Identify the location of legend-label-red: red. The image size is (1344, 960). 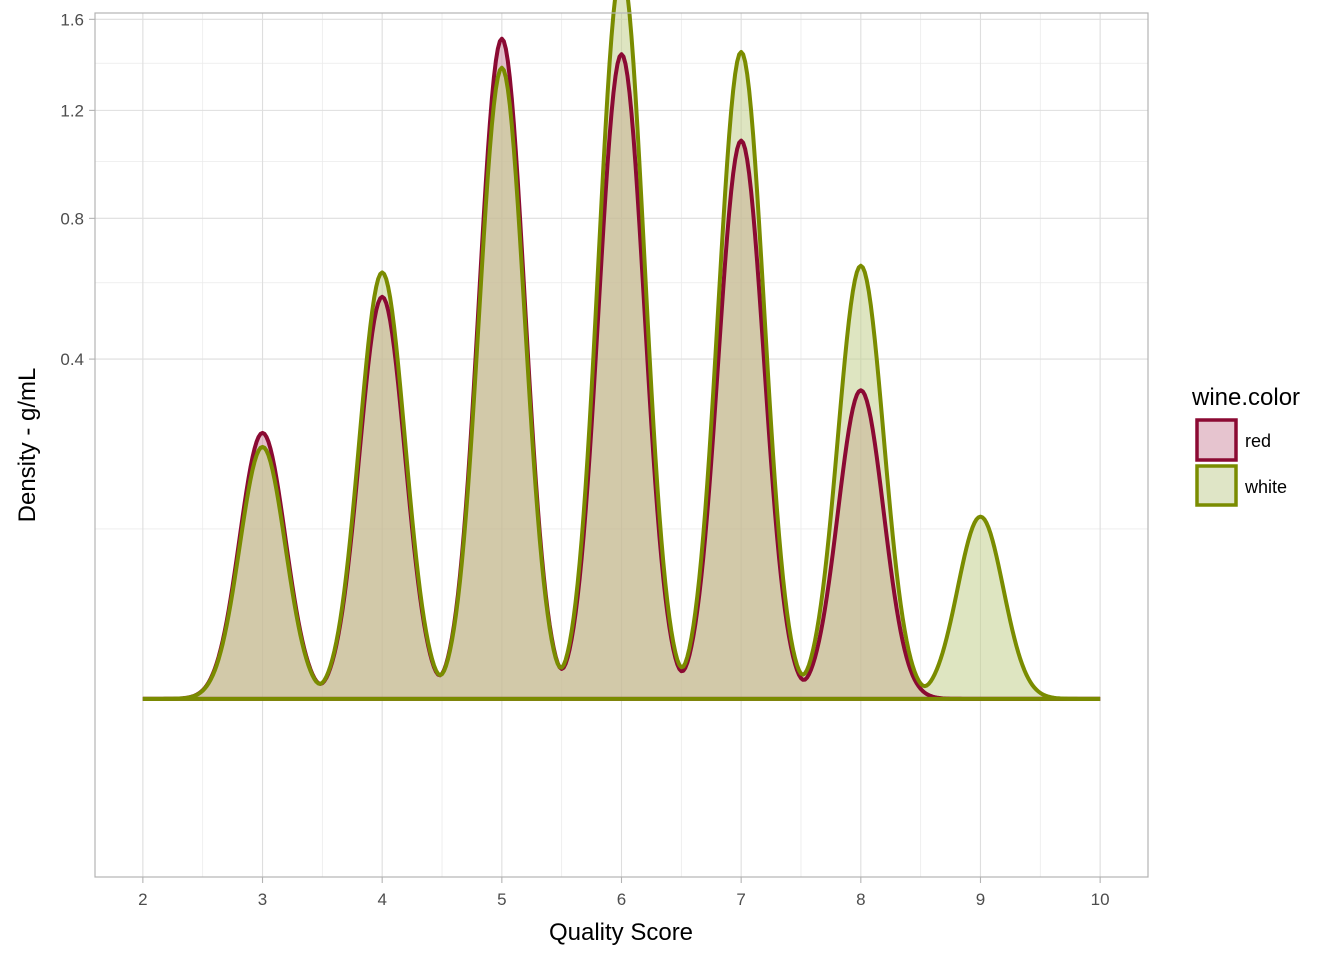
(1258, 441).